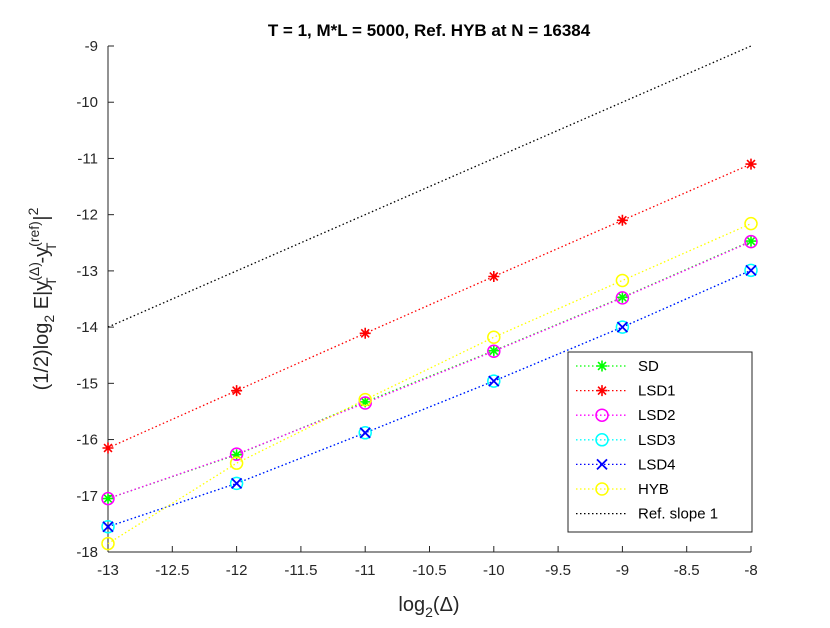 This screenshot has width=830, height=628. Describe the element at coordinates (108, 570) in the screenshot. I see `x-tick-label: -13` at that location.